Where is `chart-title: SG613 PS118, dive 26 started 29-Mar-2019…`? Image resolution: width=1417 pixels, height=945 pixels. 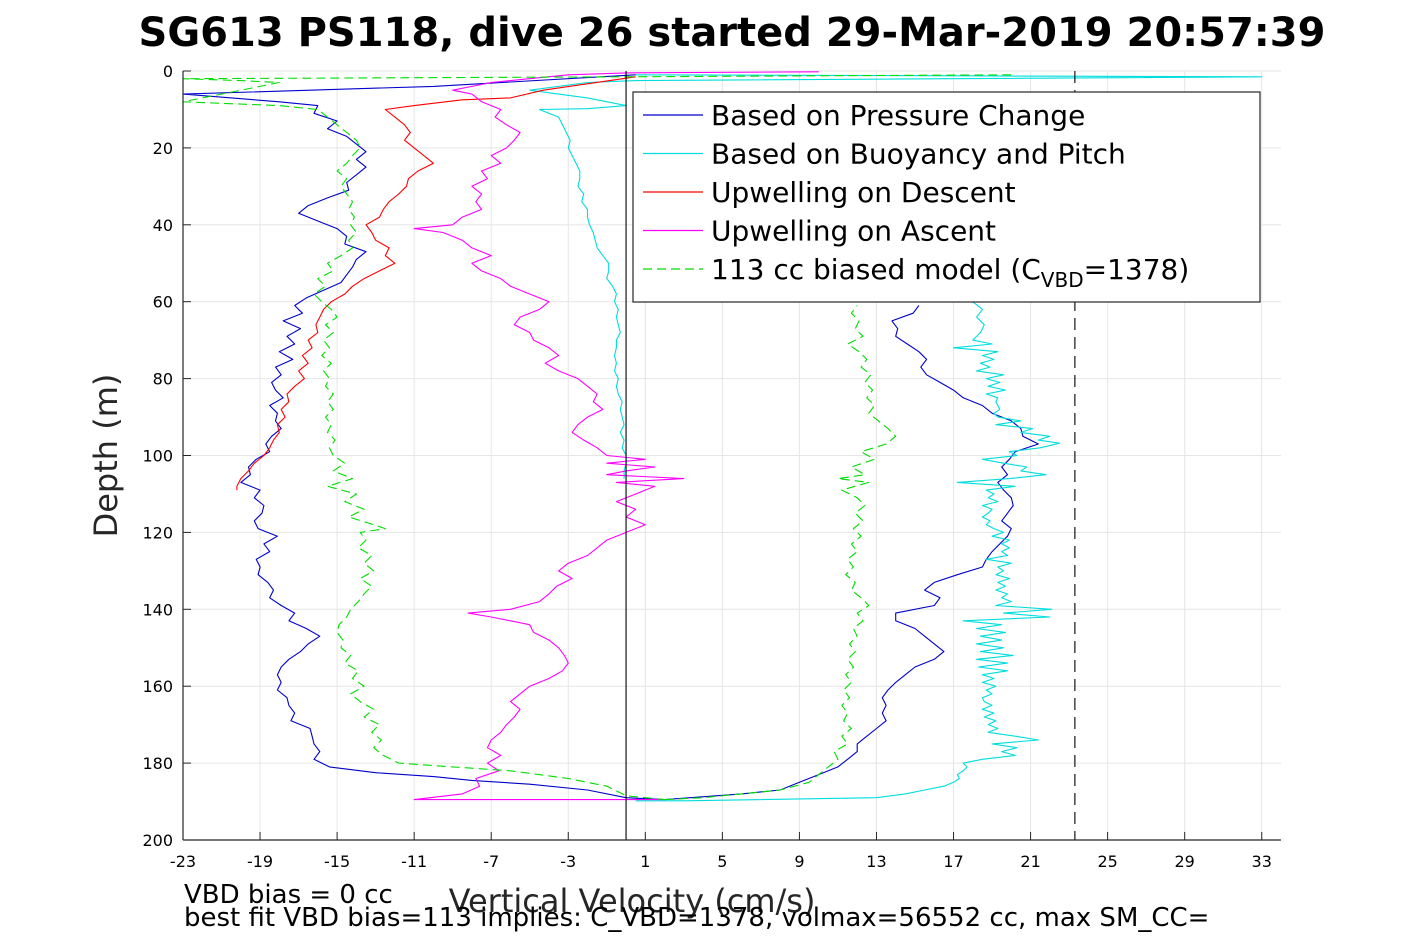
chart-title: SG613 PS118, dive 26 started 29-Mar-2019… is located at coordinates (732, 33).